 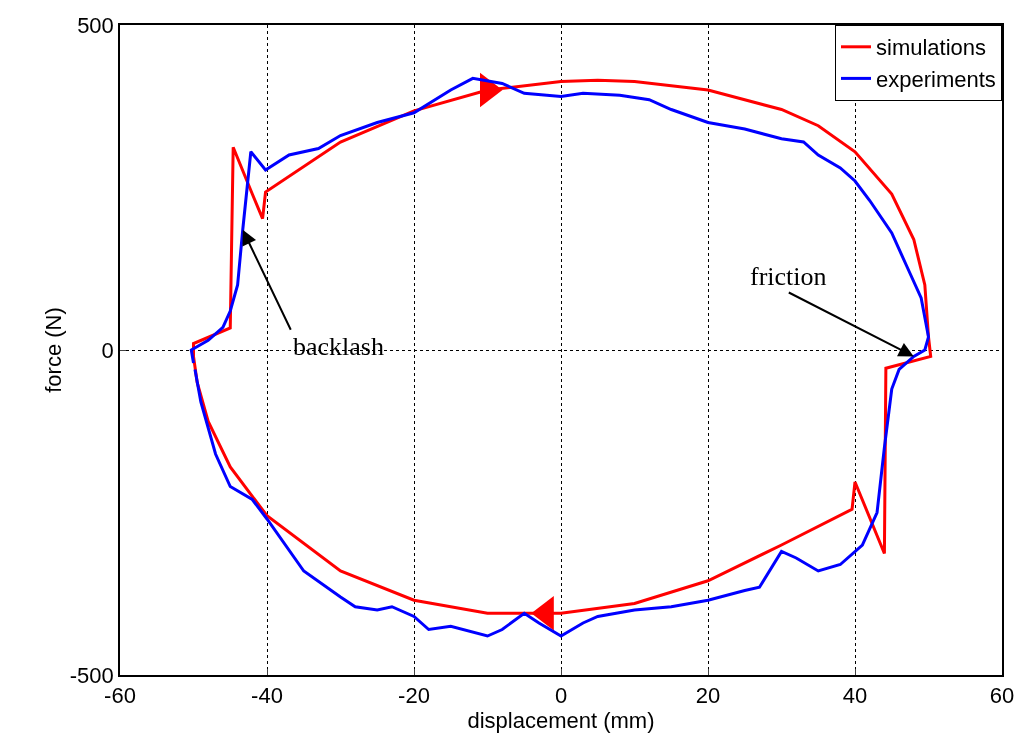 What do you see at coordinates (95, 25) in the screenshot?
I see `y-tick-label: 500` at bounding box center [95, 25].